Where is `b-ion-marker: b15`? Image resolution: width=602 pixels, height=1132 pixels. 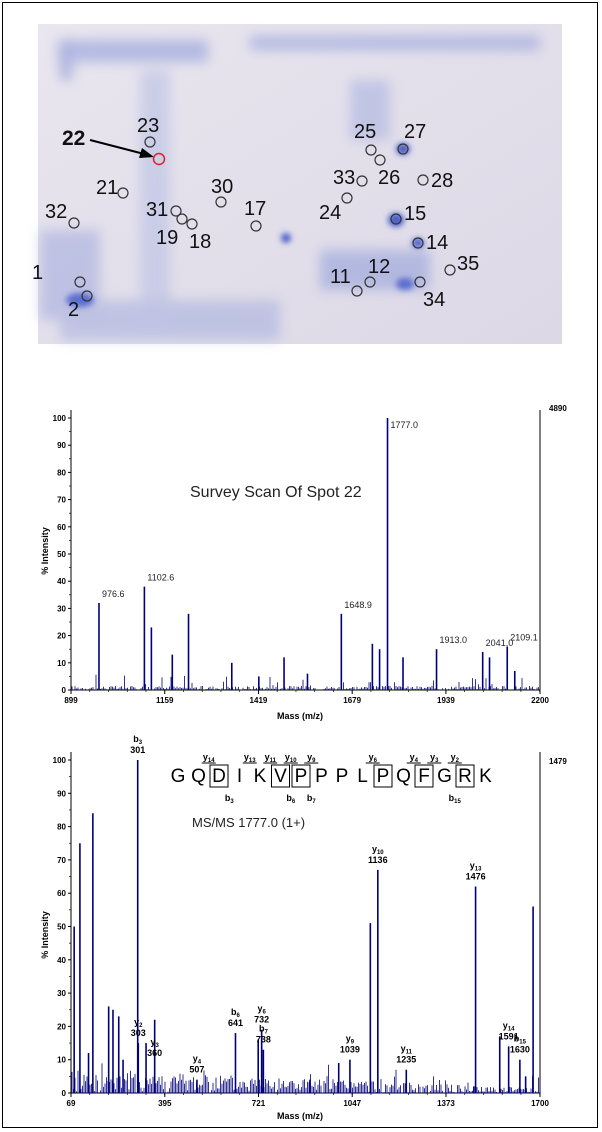 b-ion-marker: b15 is located at coordinates (455, 799).